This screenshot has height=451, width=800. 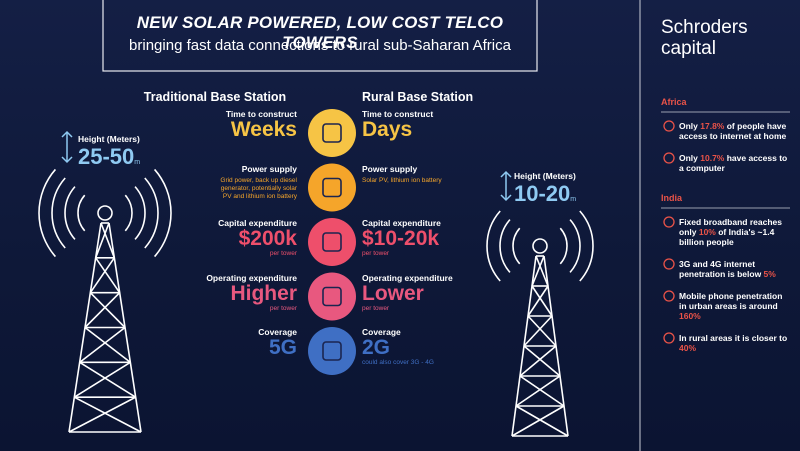 I want to click on fact-text: Fixed broadband reaches only, so click(x=730, y=227).